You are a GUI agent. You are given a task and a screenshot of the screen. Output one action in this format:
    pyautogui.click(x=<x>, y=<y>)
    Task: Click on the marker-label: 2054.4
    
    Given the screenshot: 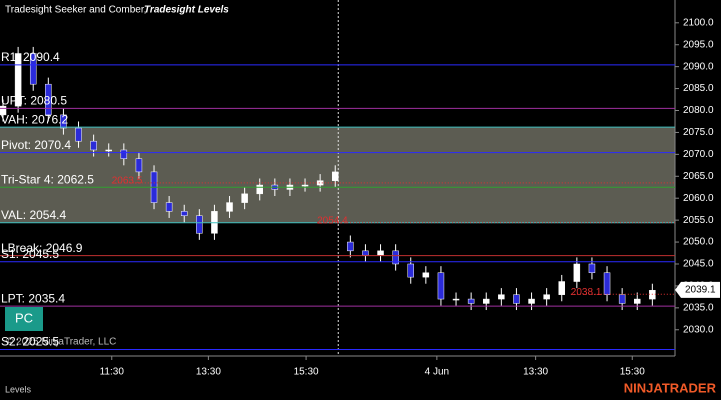 What is the action you would take?
    pyautogui.click(x=332, y=220)
    